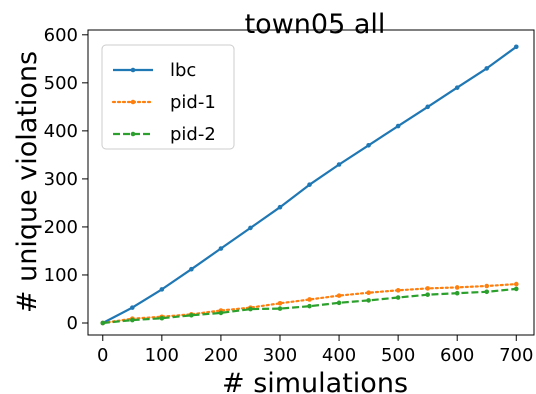 Image resolution: width=536 pixels, height=394 pixels. Describe the element at coordinates (221, 355) in the screenshot. I see `x-tick-label: 200` at that location.